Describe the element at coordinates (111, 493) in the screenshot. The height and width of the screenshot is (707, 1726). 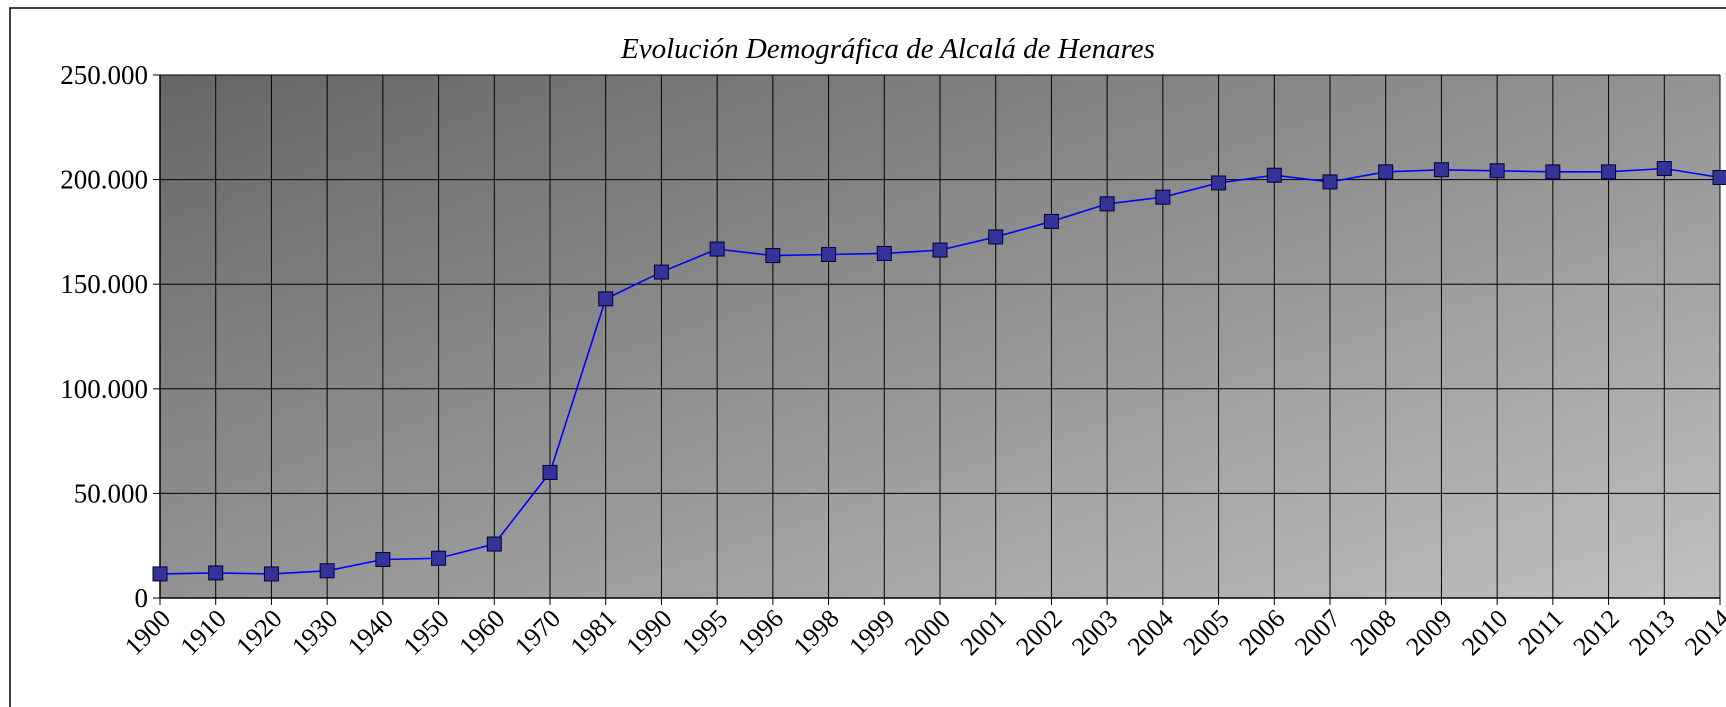
I see `y-tick-label: 50.000` at that location.